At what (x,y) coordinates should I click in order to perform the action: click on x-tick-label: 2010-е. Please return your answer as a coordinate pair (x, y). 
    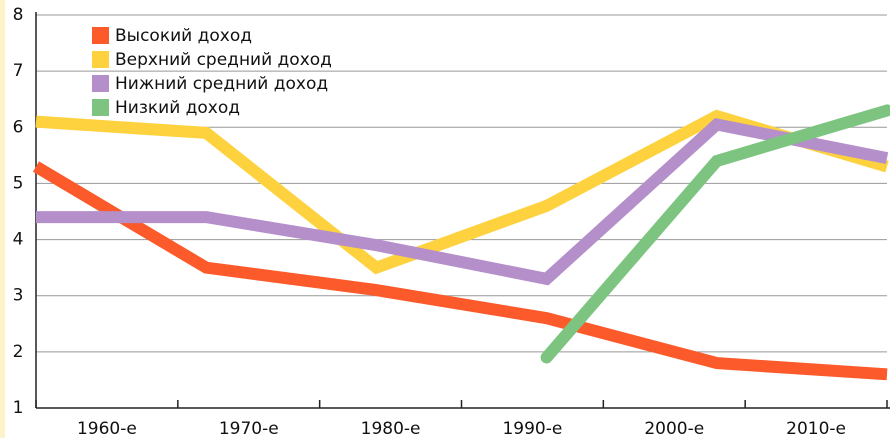
    Looking at the image, I should click on (816, 428).